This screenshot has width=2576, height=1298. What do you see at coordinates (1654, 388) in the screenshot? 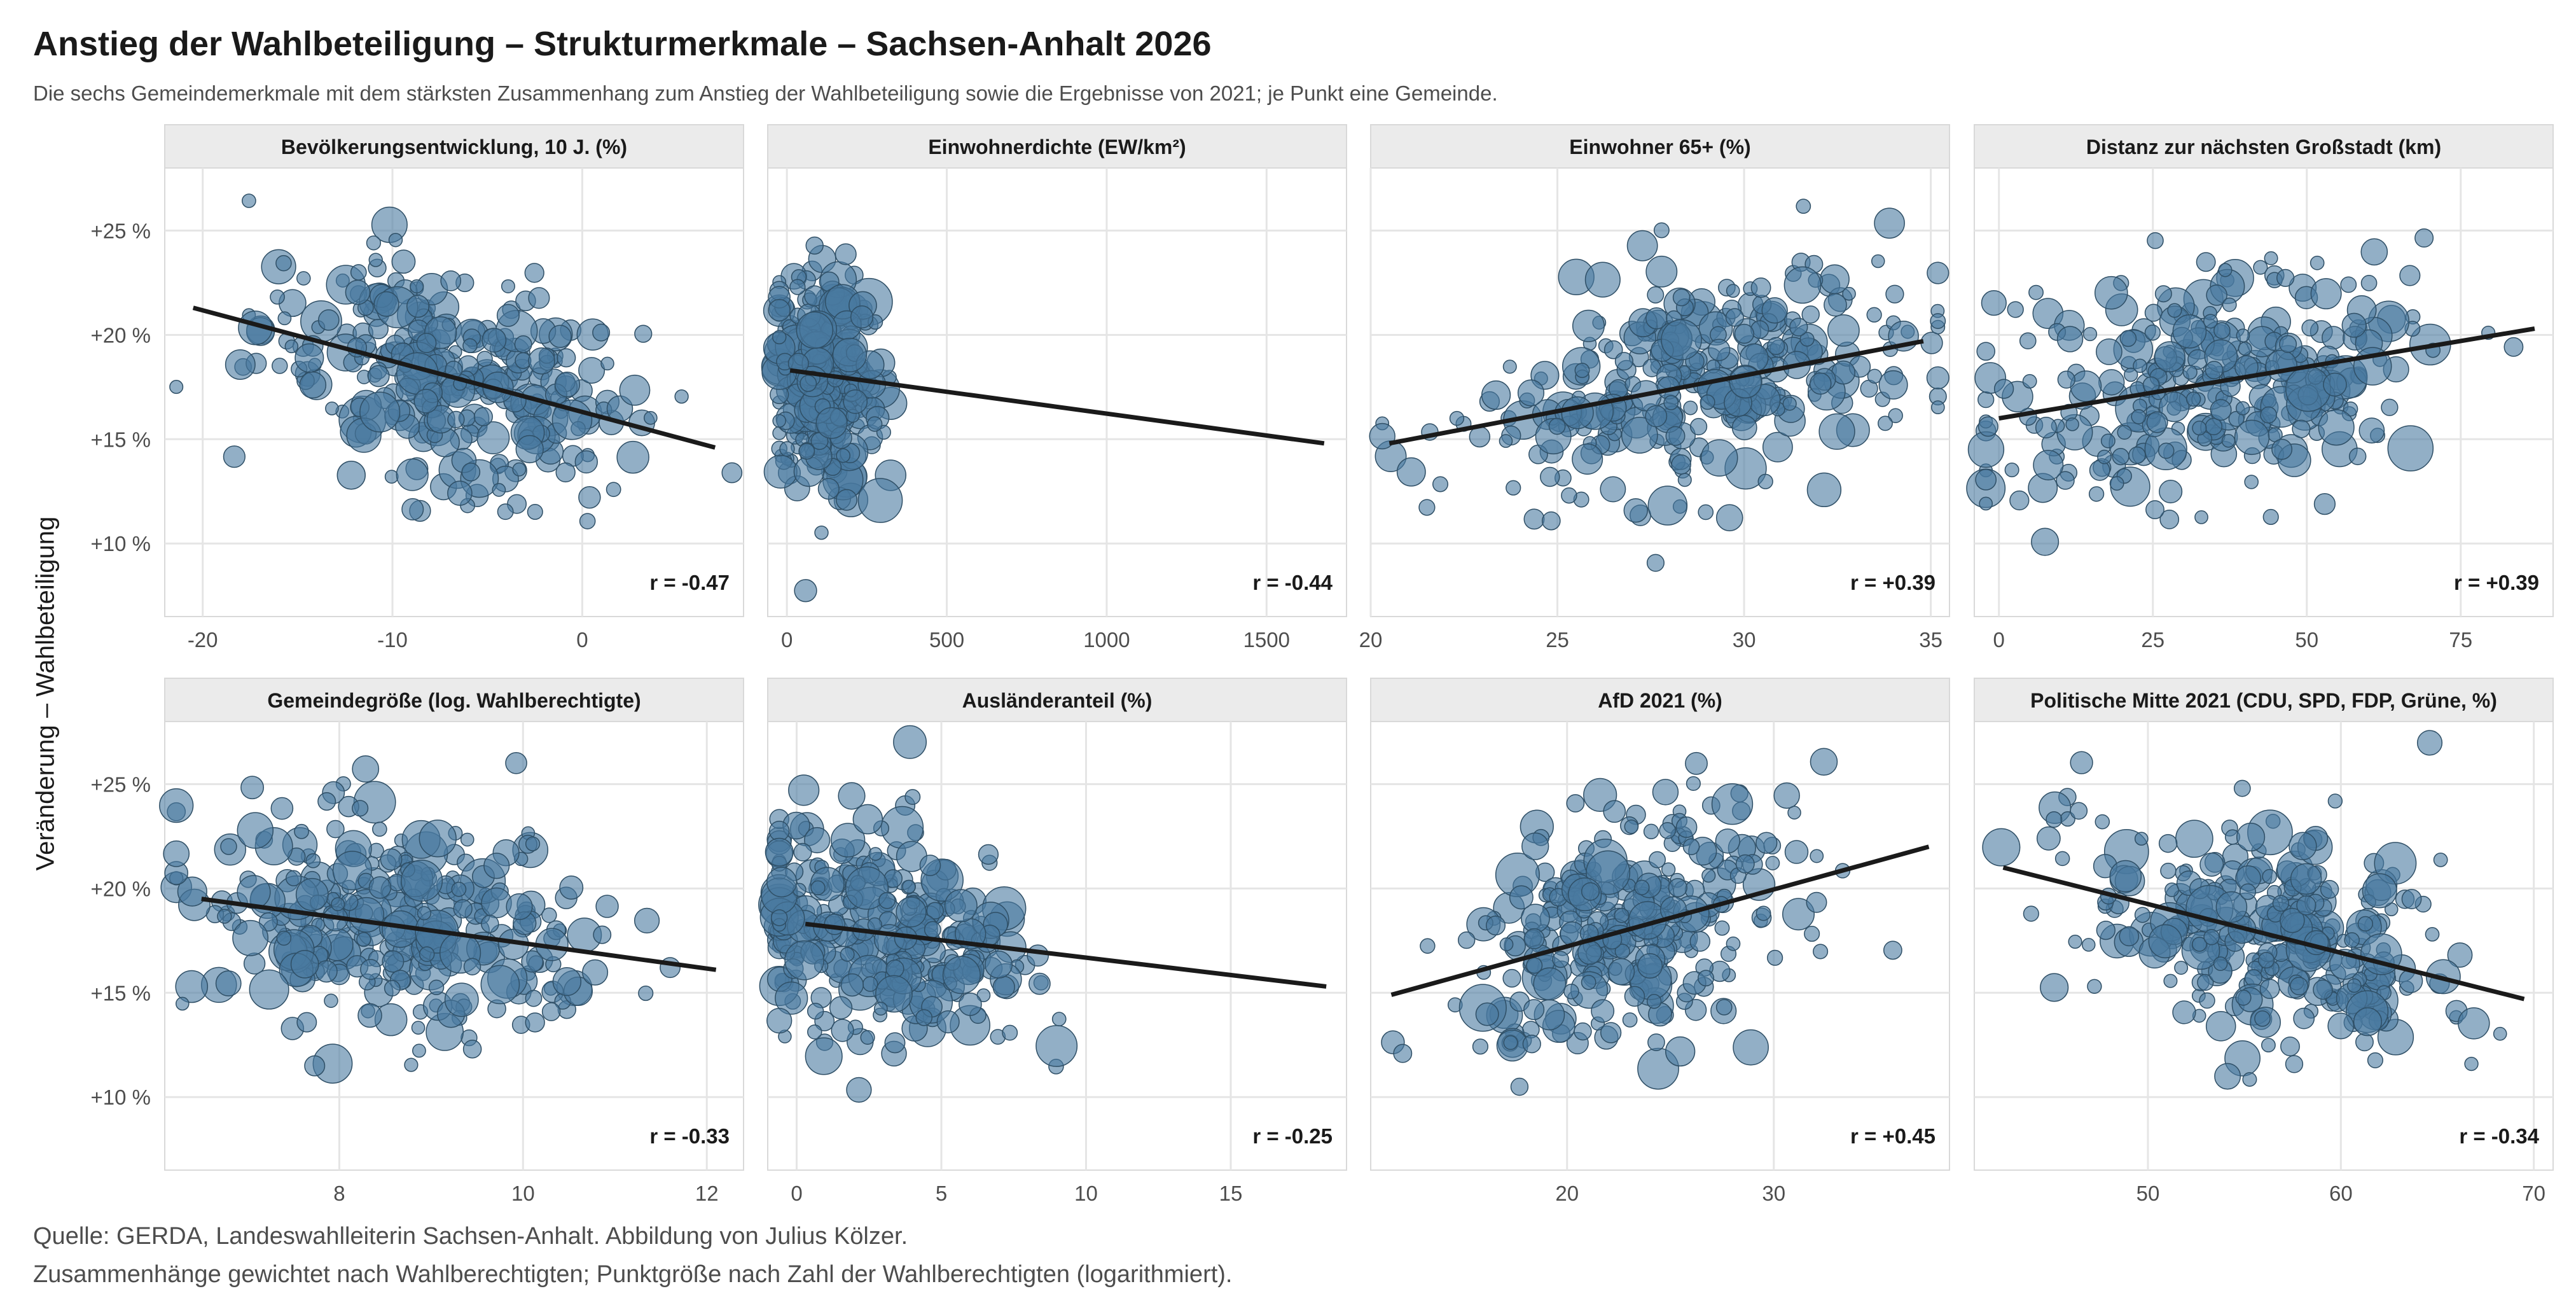
I see `facet-panel: Einwohner 65+ (%) 20 25 30 35 r = +0.39` at bounding box center [1654, 388].